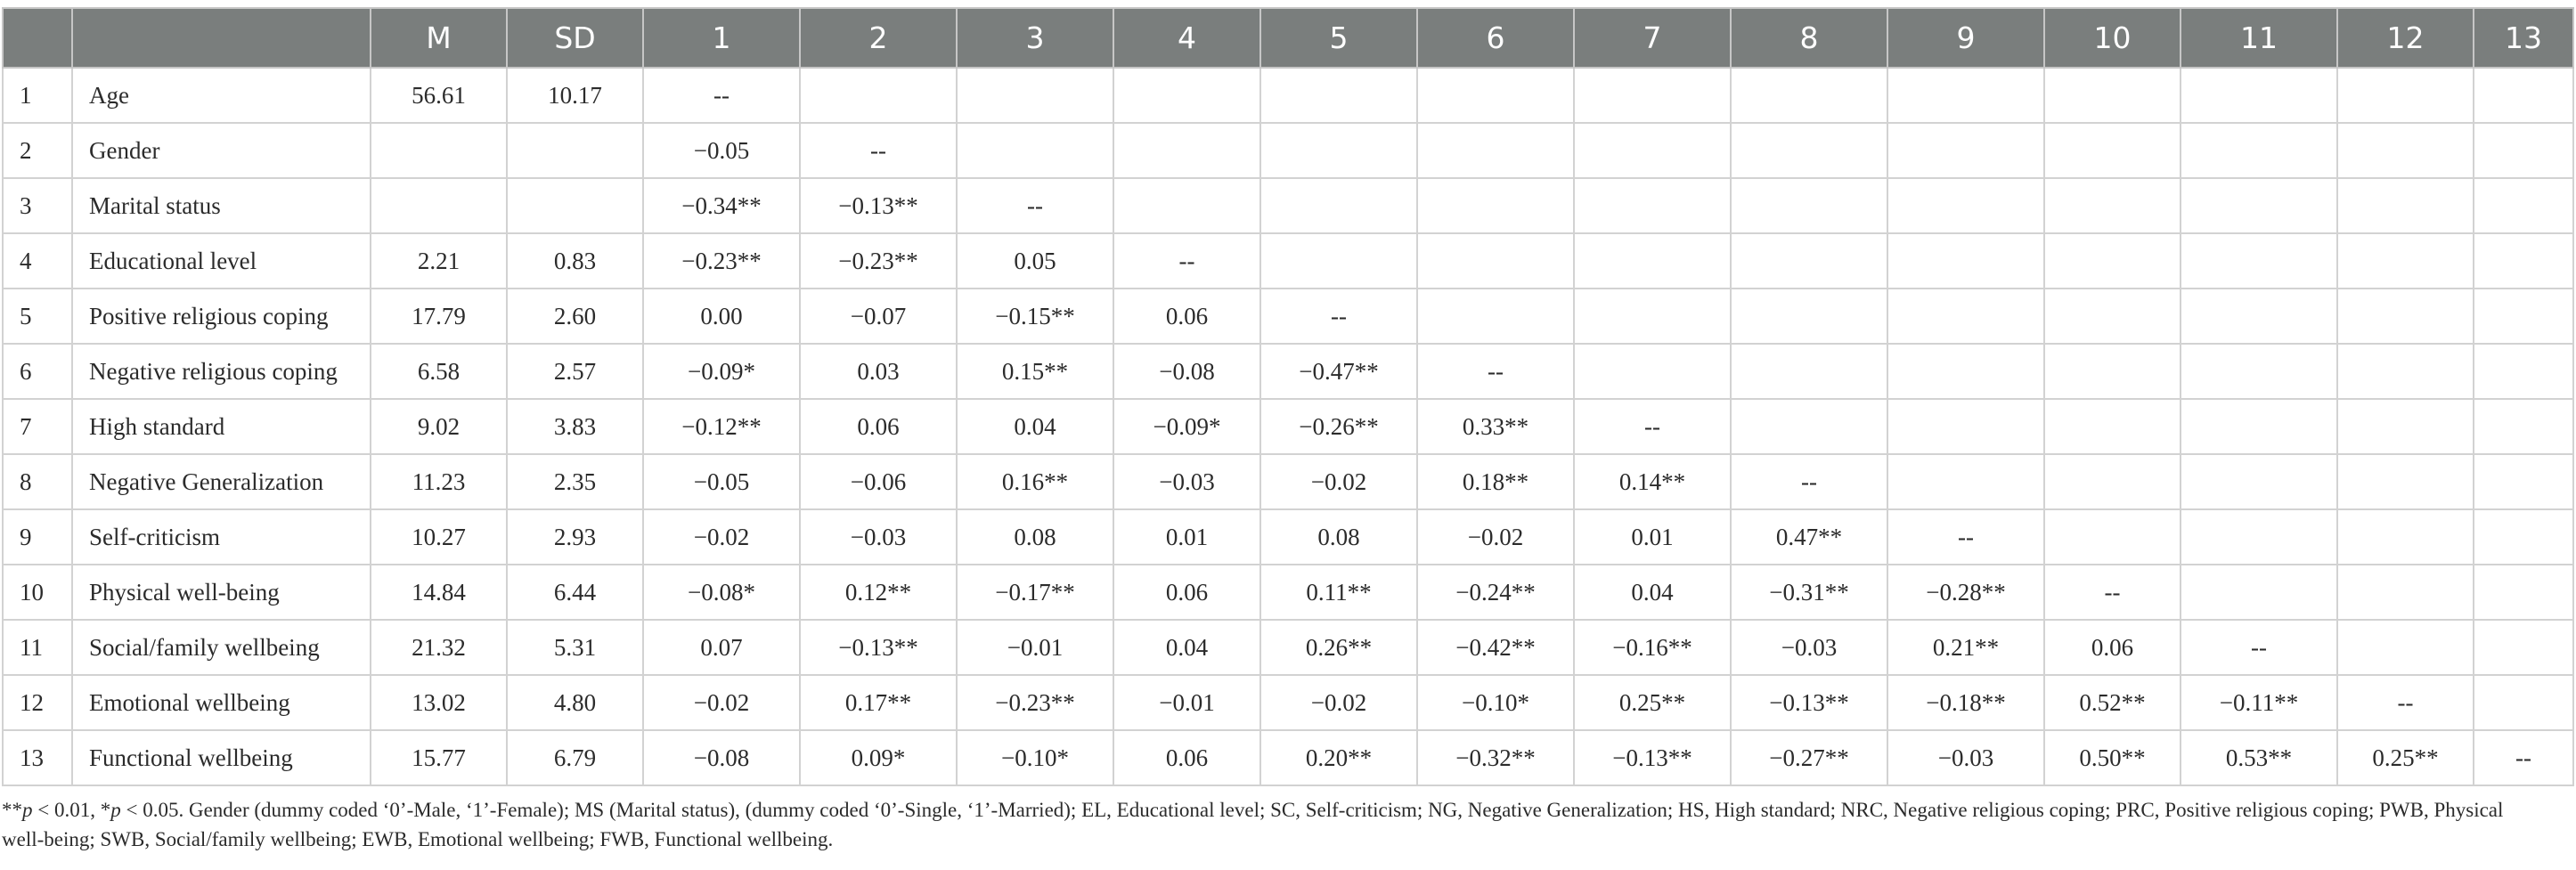  I want to click on variable-name: Negative religious coping, so click(221, 371).